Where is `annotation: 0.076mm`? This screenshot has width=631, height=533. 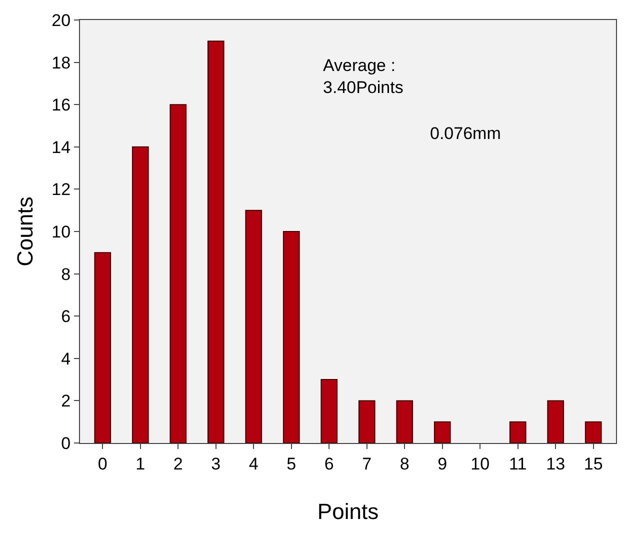 annotation: 0.076mm is located at coordinates (465, 133).